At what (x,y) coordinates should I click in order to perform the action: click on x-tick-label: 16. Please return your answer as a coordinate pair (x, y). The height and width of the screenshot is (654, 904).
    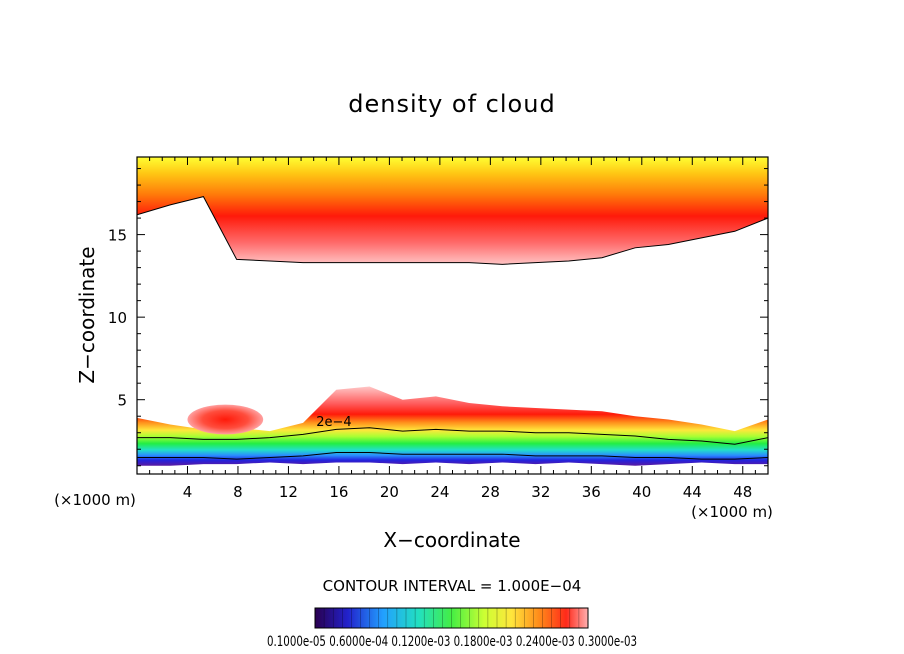
    Looking at the image, I should click on (338, 492).